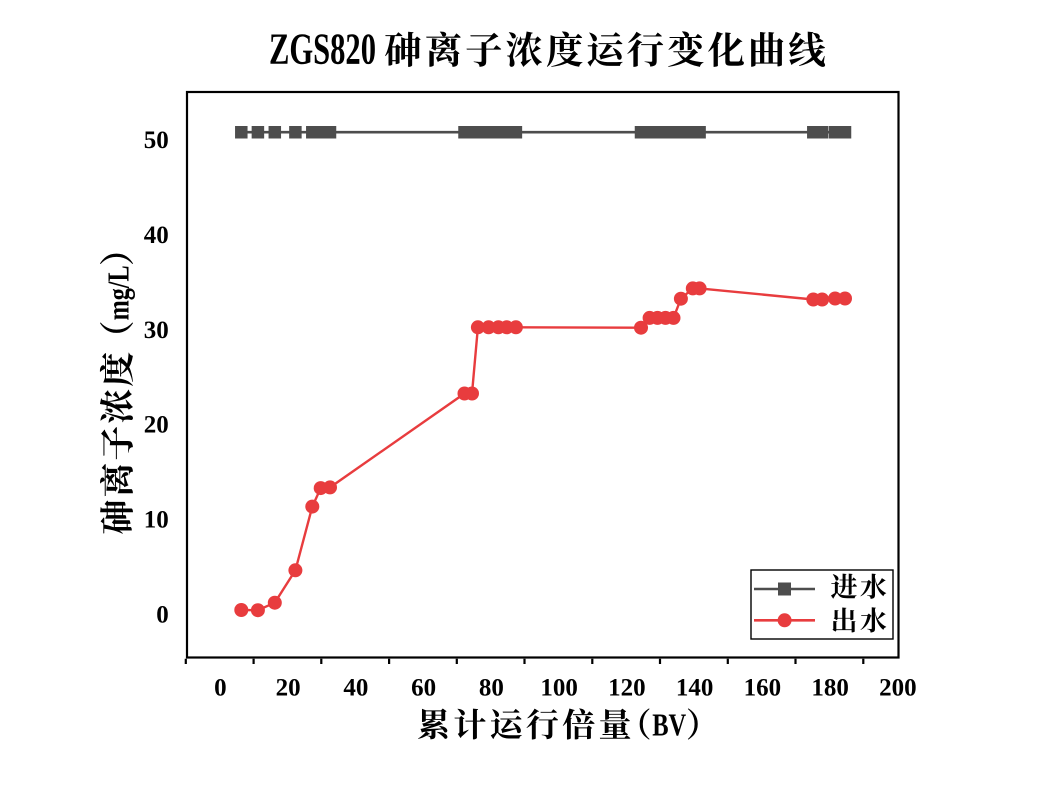 The width and height of the screenshot is (1047, 791). Describe the element at coordinates (763, 688) in the screenshot. I see `svg-text: 160` at that location.